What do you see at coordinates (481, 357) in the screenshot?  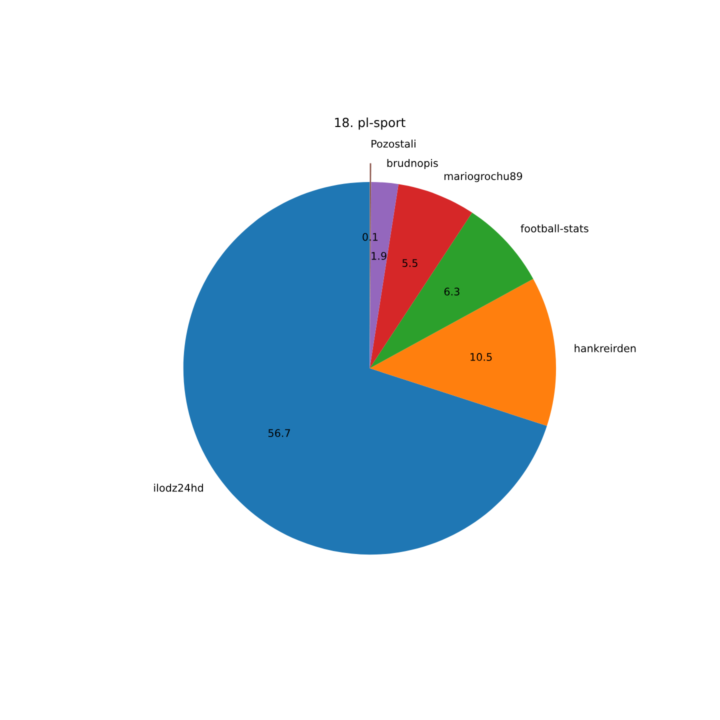 I see `data-label: 10.5` at bounding box center [481, 357].